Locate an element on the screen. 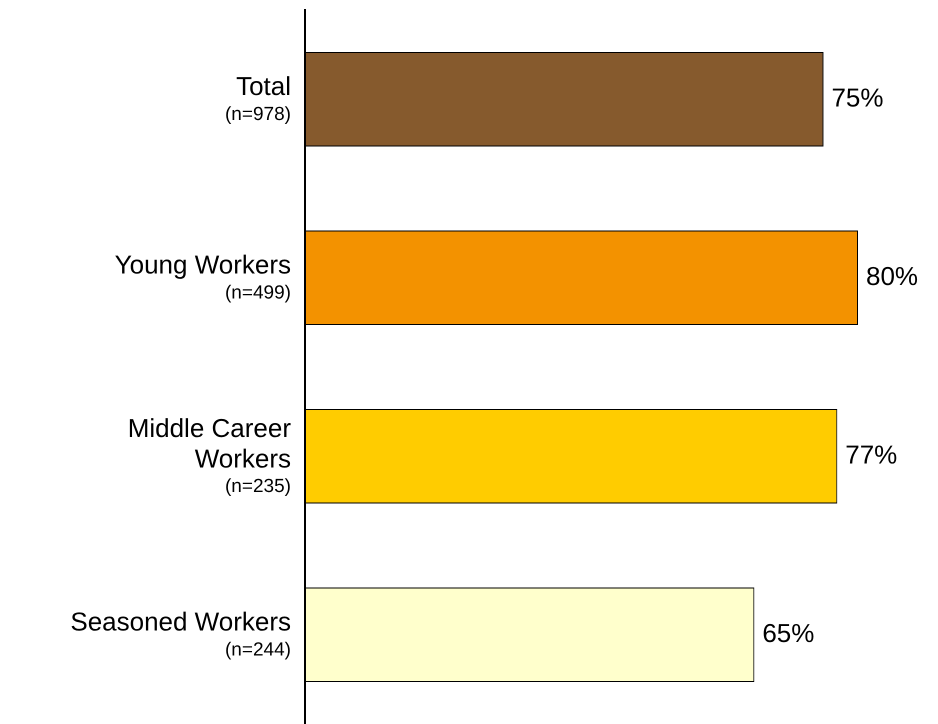 The image size is (938, 724). data-label: 75% is located at coordinates (857, 97).